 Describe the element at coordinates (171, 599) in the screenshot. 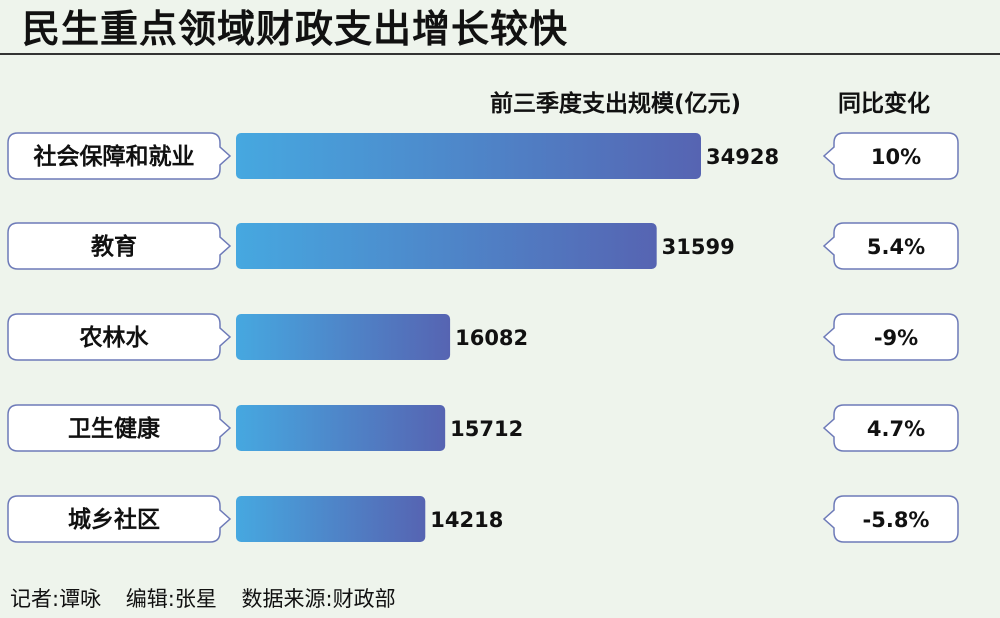

I see `editor-credit: 编辑:张星` at that location.